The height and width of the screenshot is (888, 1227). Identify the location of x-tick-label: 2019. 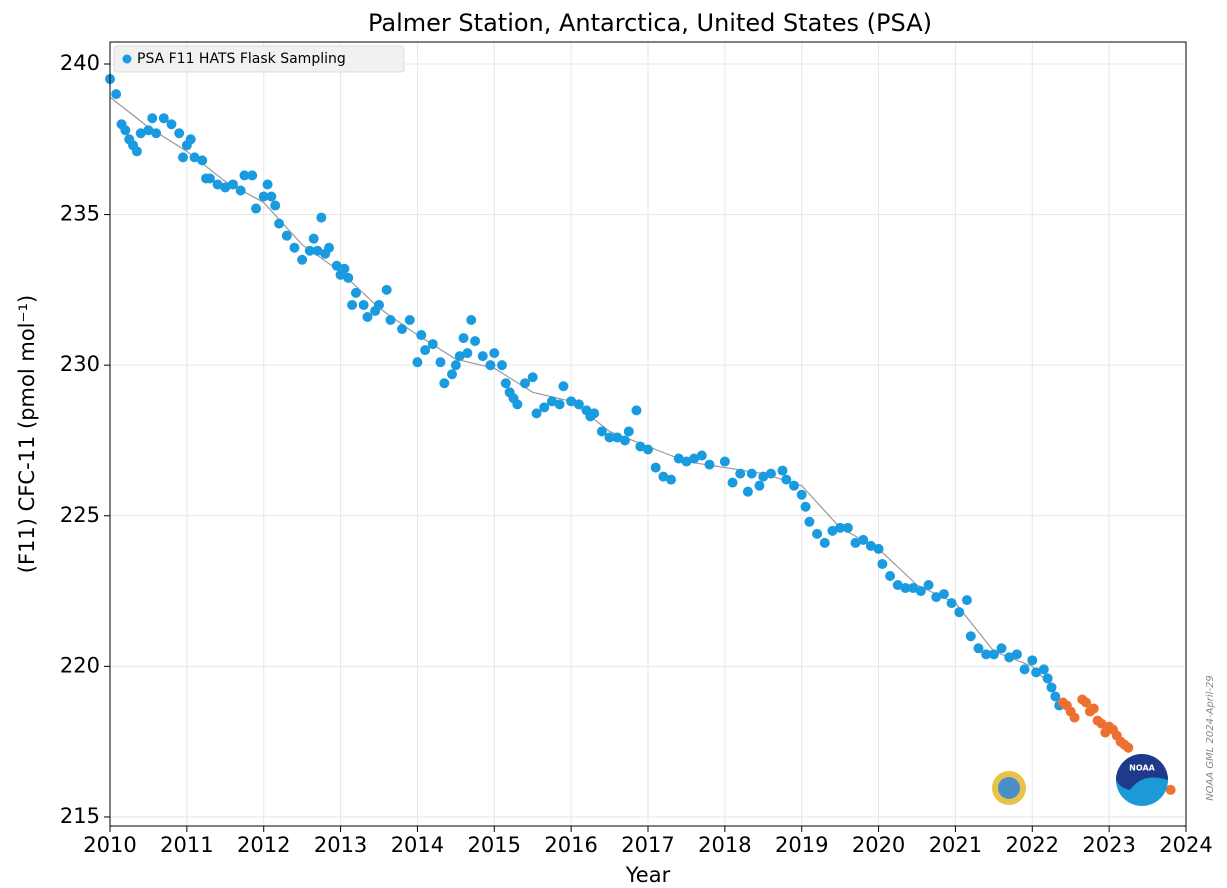
(801, 845).